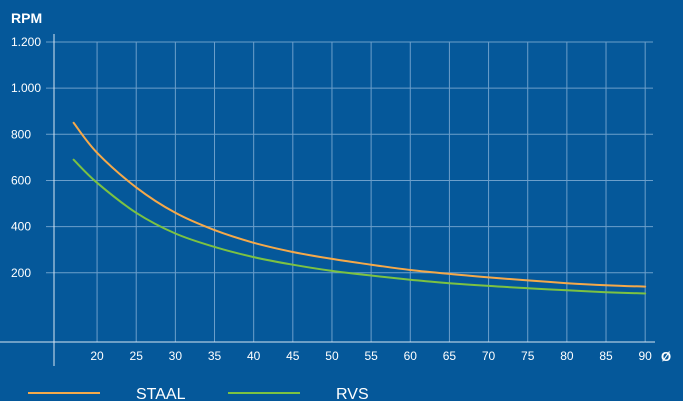 This screenshot has height=401, width=683. Describe the element at coordinates (26, 18) in the screenshot. I see `y-axis-label: RPM` at that location.